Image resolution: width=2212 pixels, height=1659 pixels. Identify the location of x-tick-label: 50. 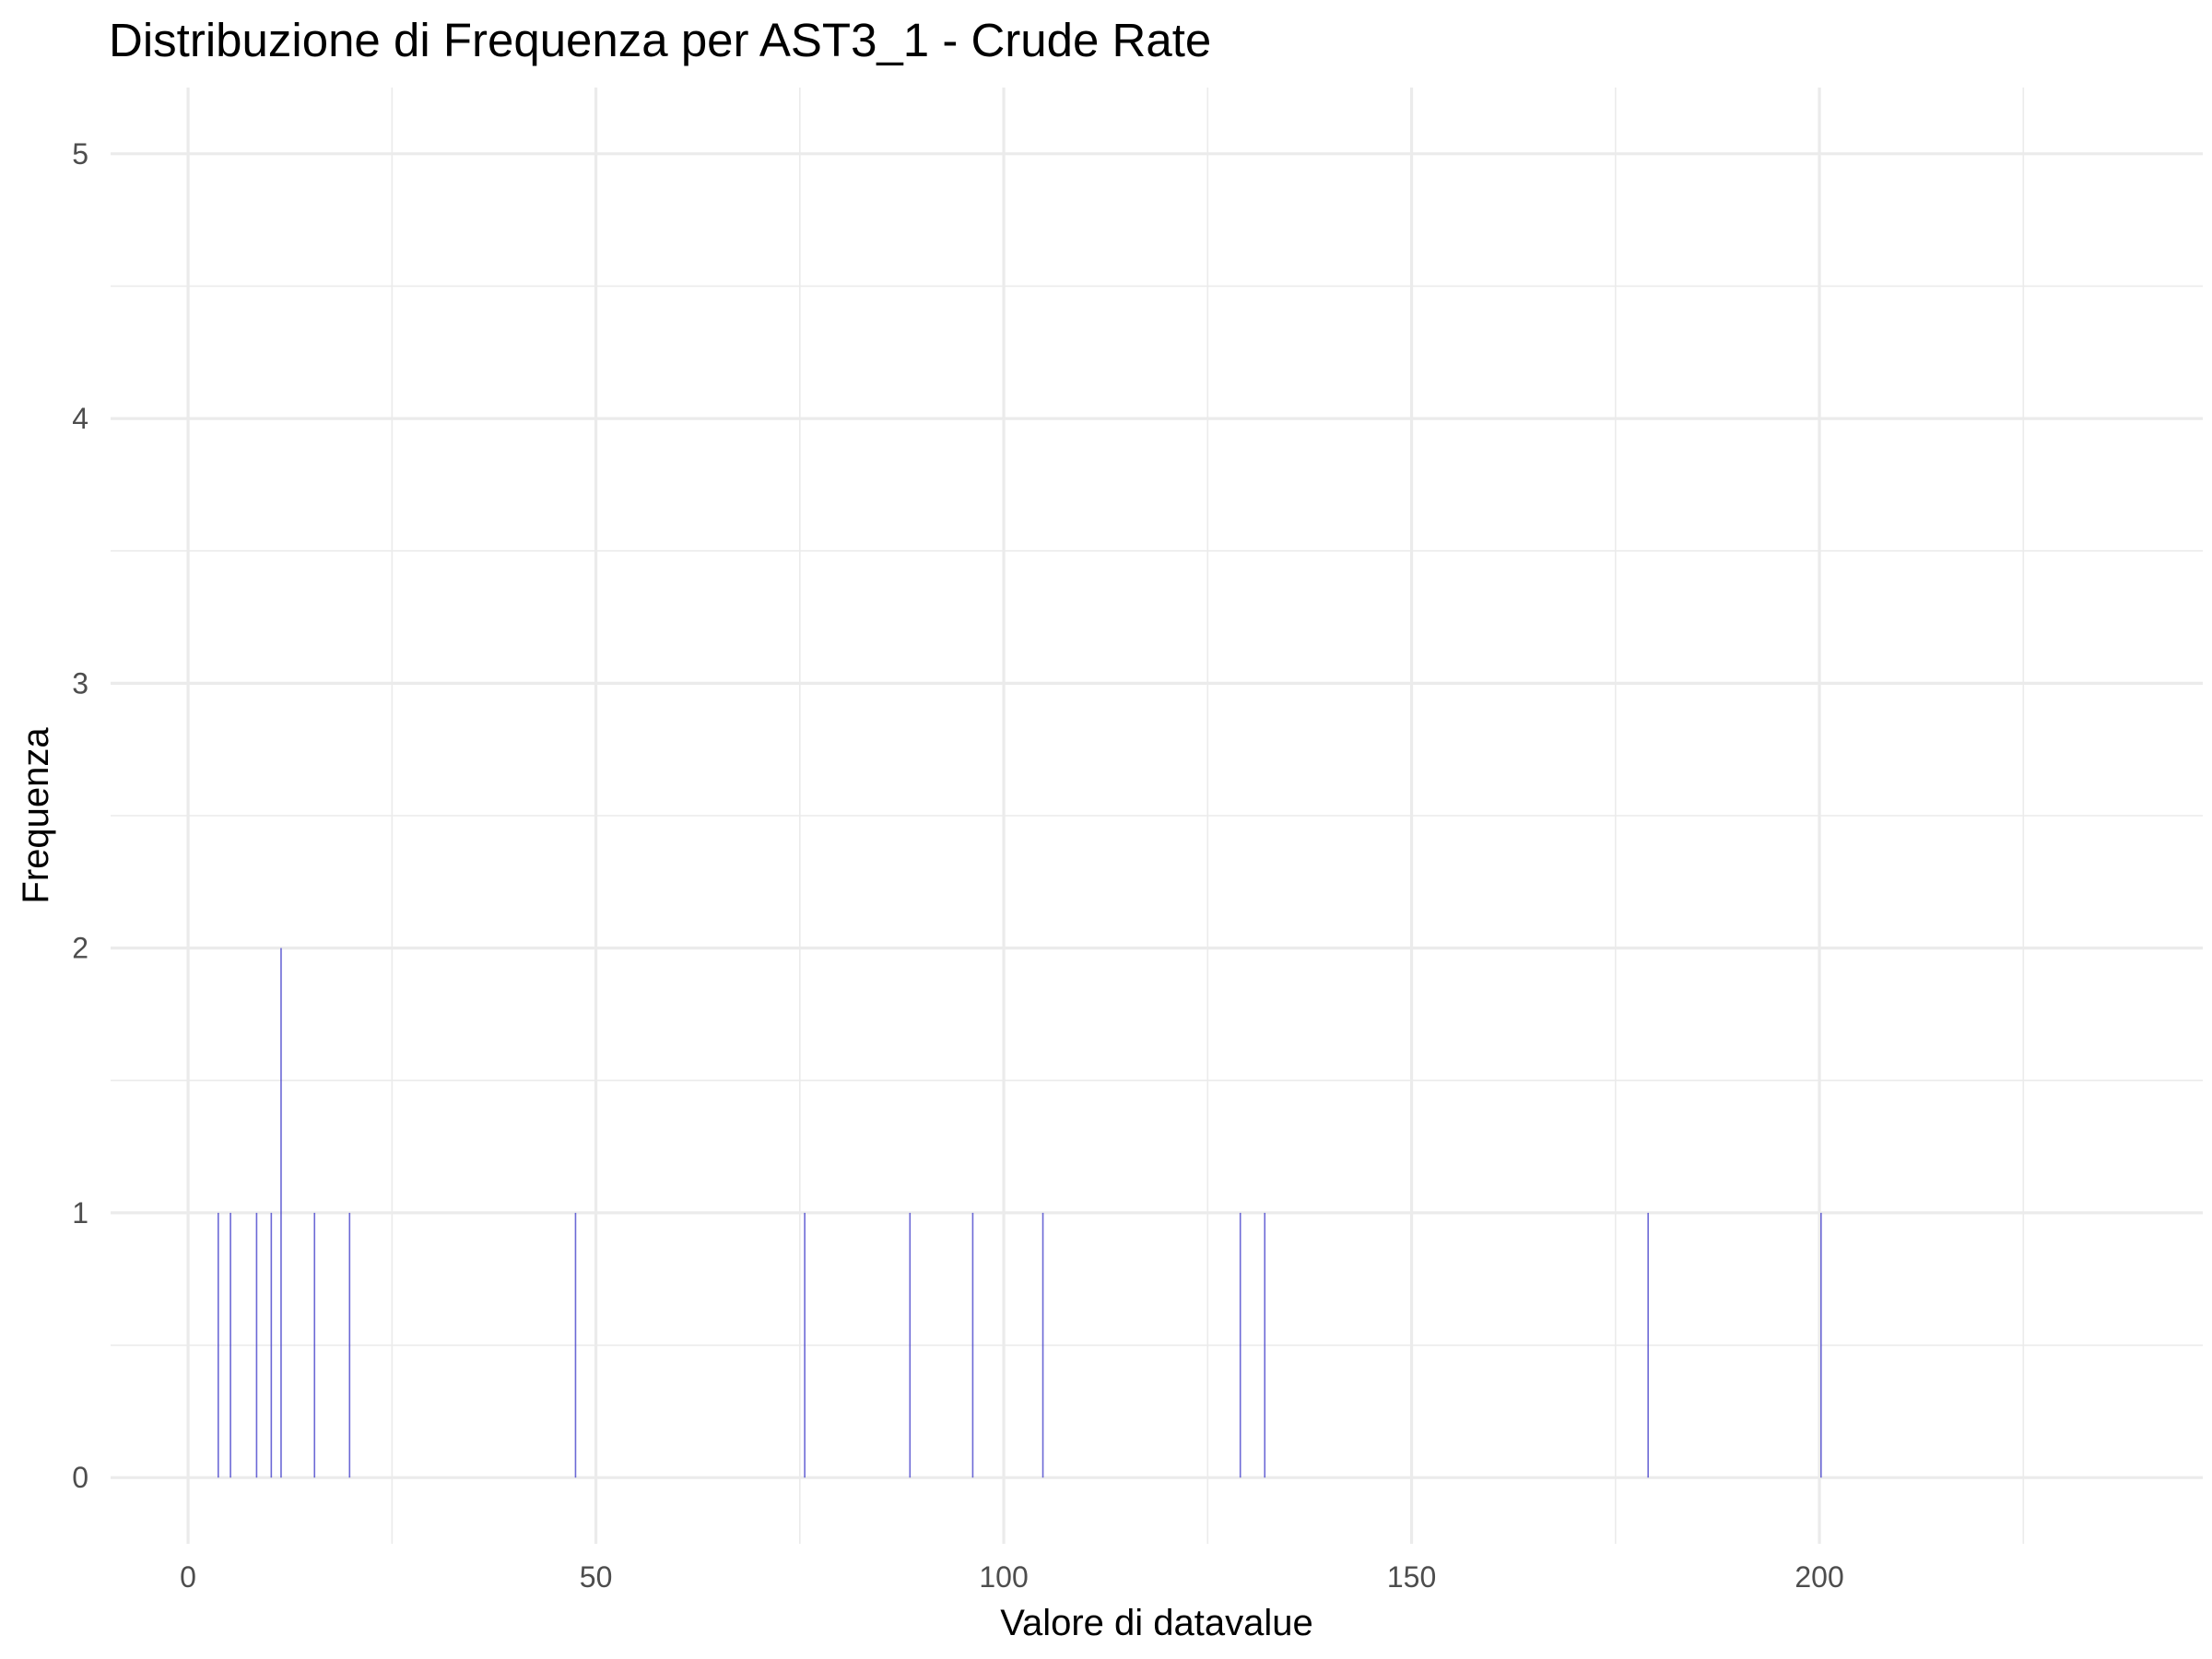
(596, 1577).